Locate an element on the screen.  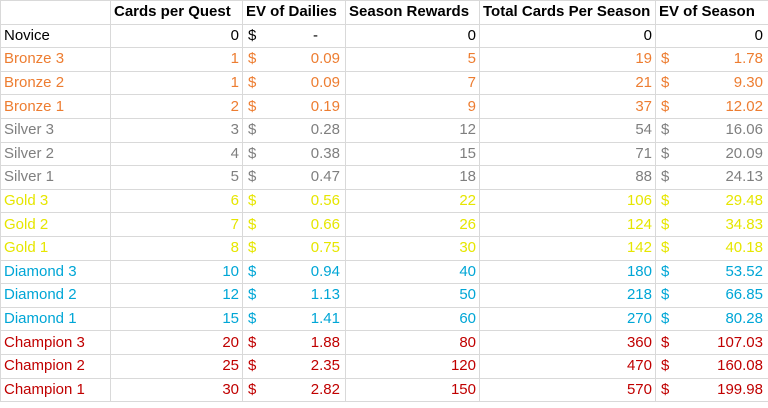
ev-dailies-cell: $1.88 is located at coordinates (294, 342).